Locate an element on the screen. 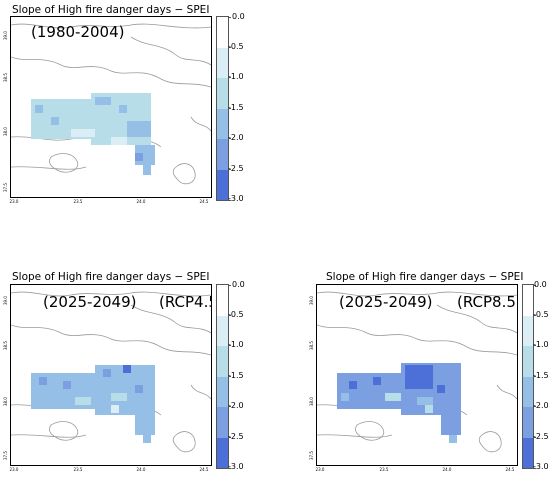 Image resolution: width=550 pixels, height=479 pixels. map-area: (1980-2004) is located at coordinates (111, 107).